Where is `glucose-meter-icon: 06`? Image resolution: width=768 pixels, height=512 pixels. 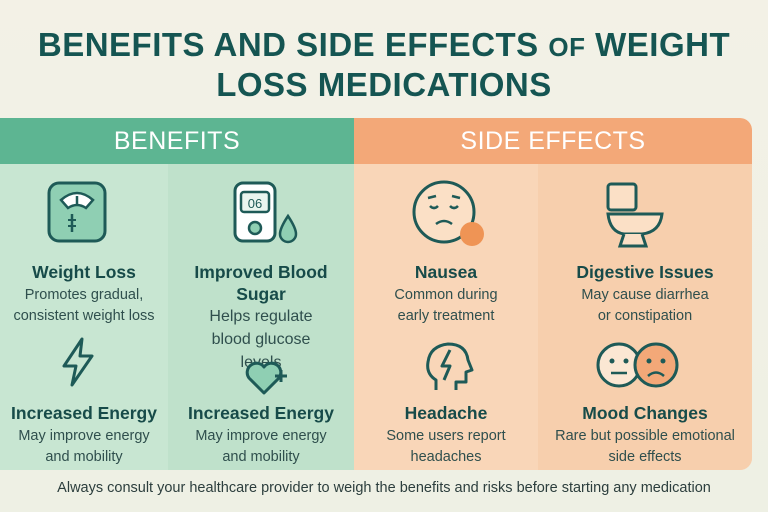 glucose-meter-icon: 06 is located at coordinates (265, 212).